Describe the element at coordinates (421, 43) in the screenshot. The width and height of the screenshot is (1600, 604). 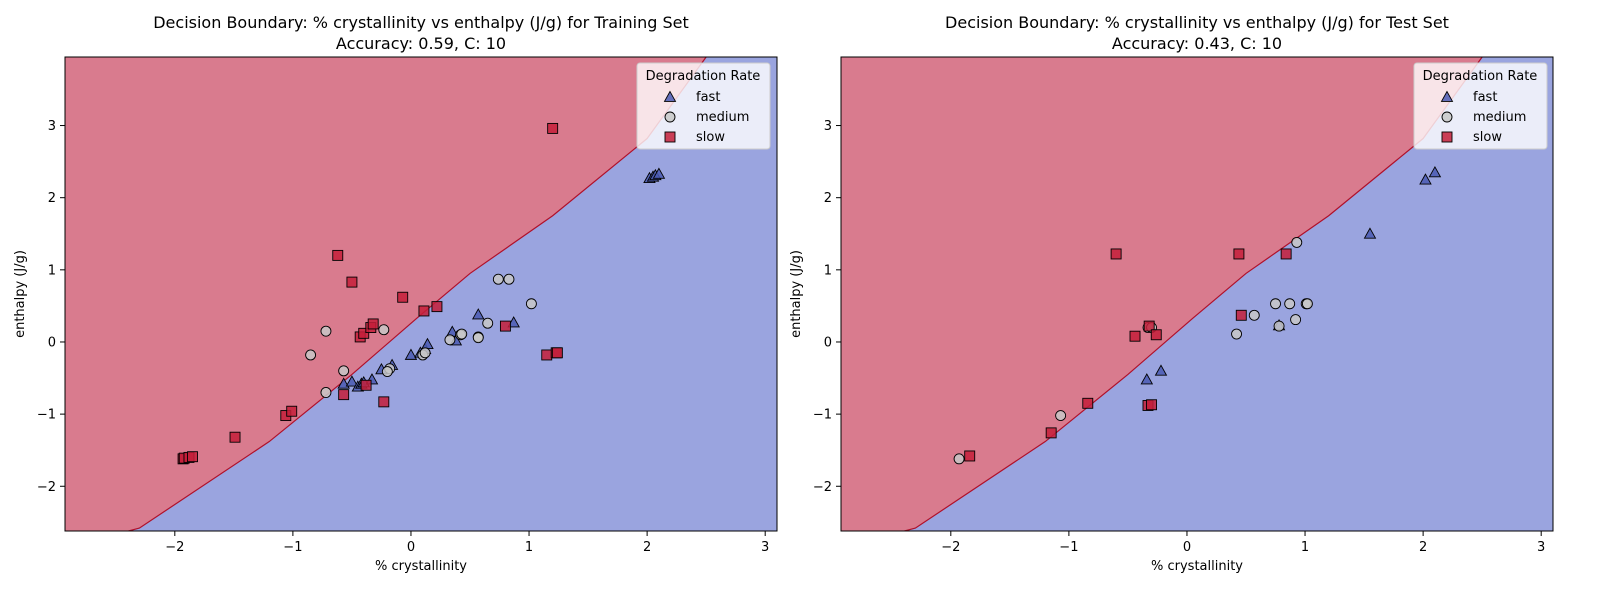
I see `chart-title-line2: Accuracy: 0.59, C: 10` at that location.